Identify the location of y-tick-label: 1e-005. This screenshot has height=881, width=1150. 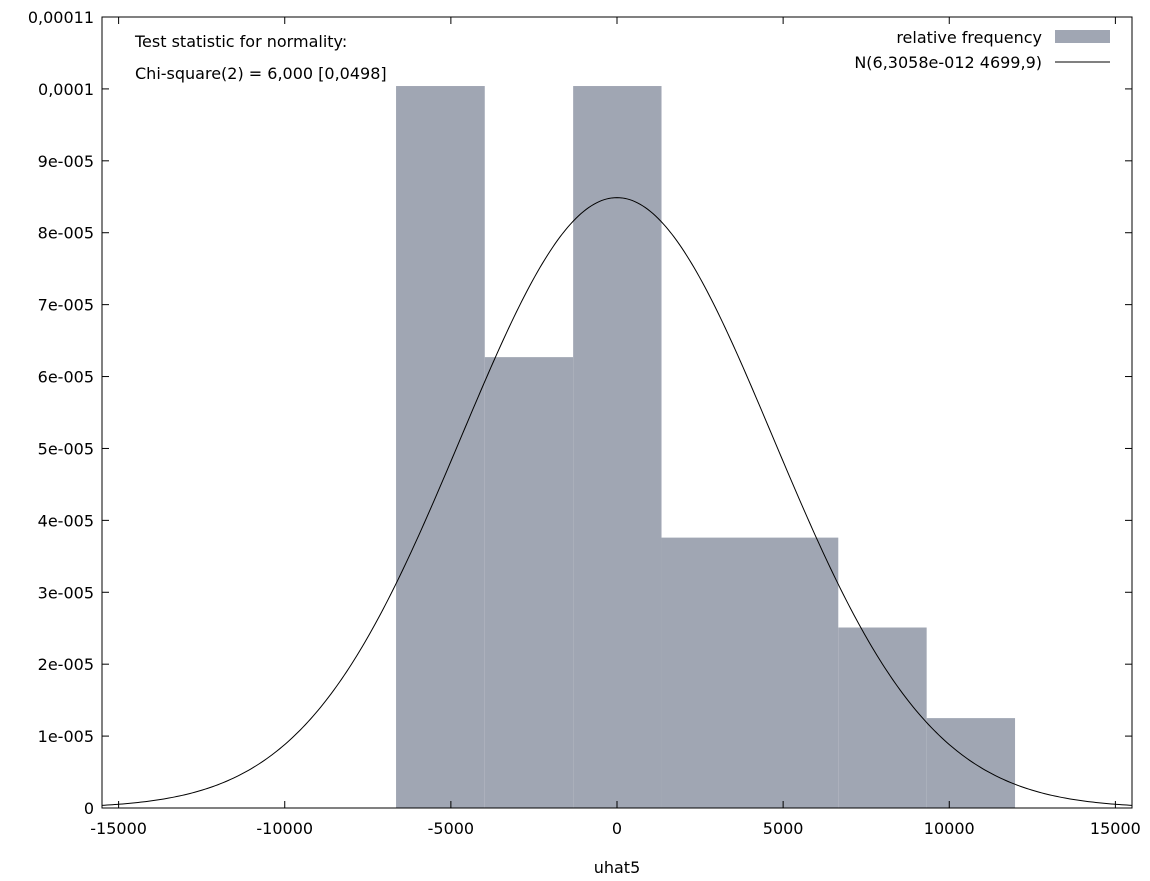
(66, 736).